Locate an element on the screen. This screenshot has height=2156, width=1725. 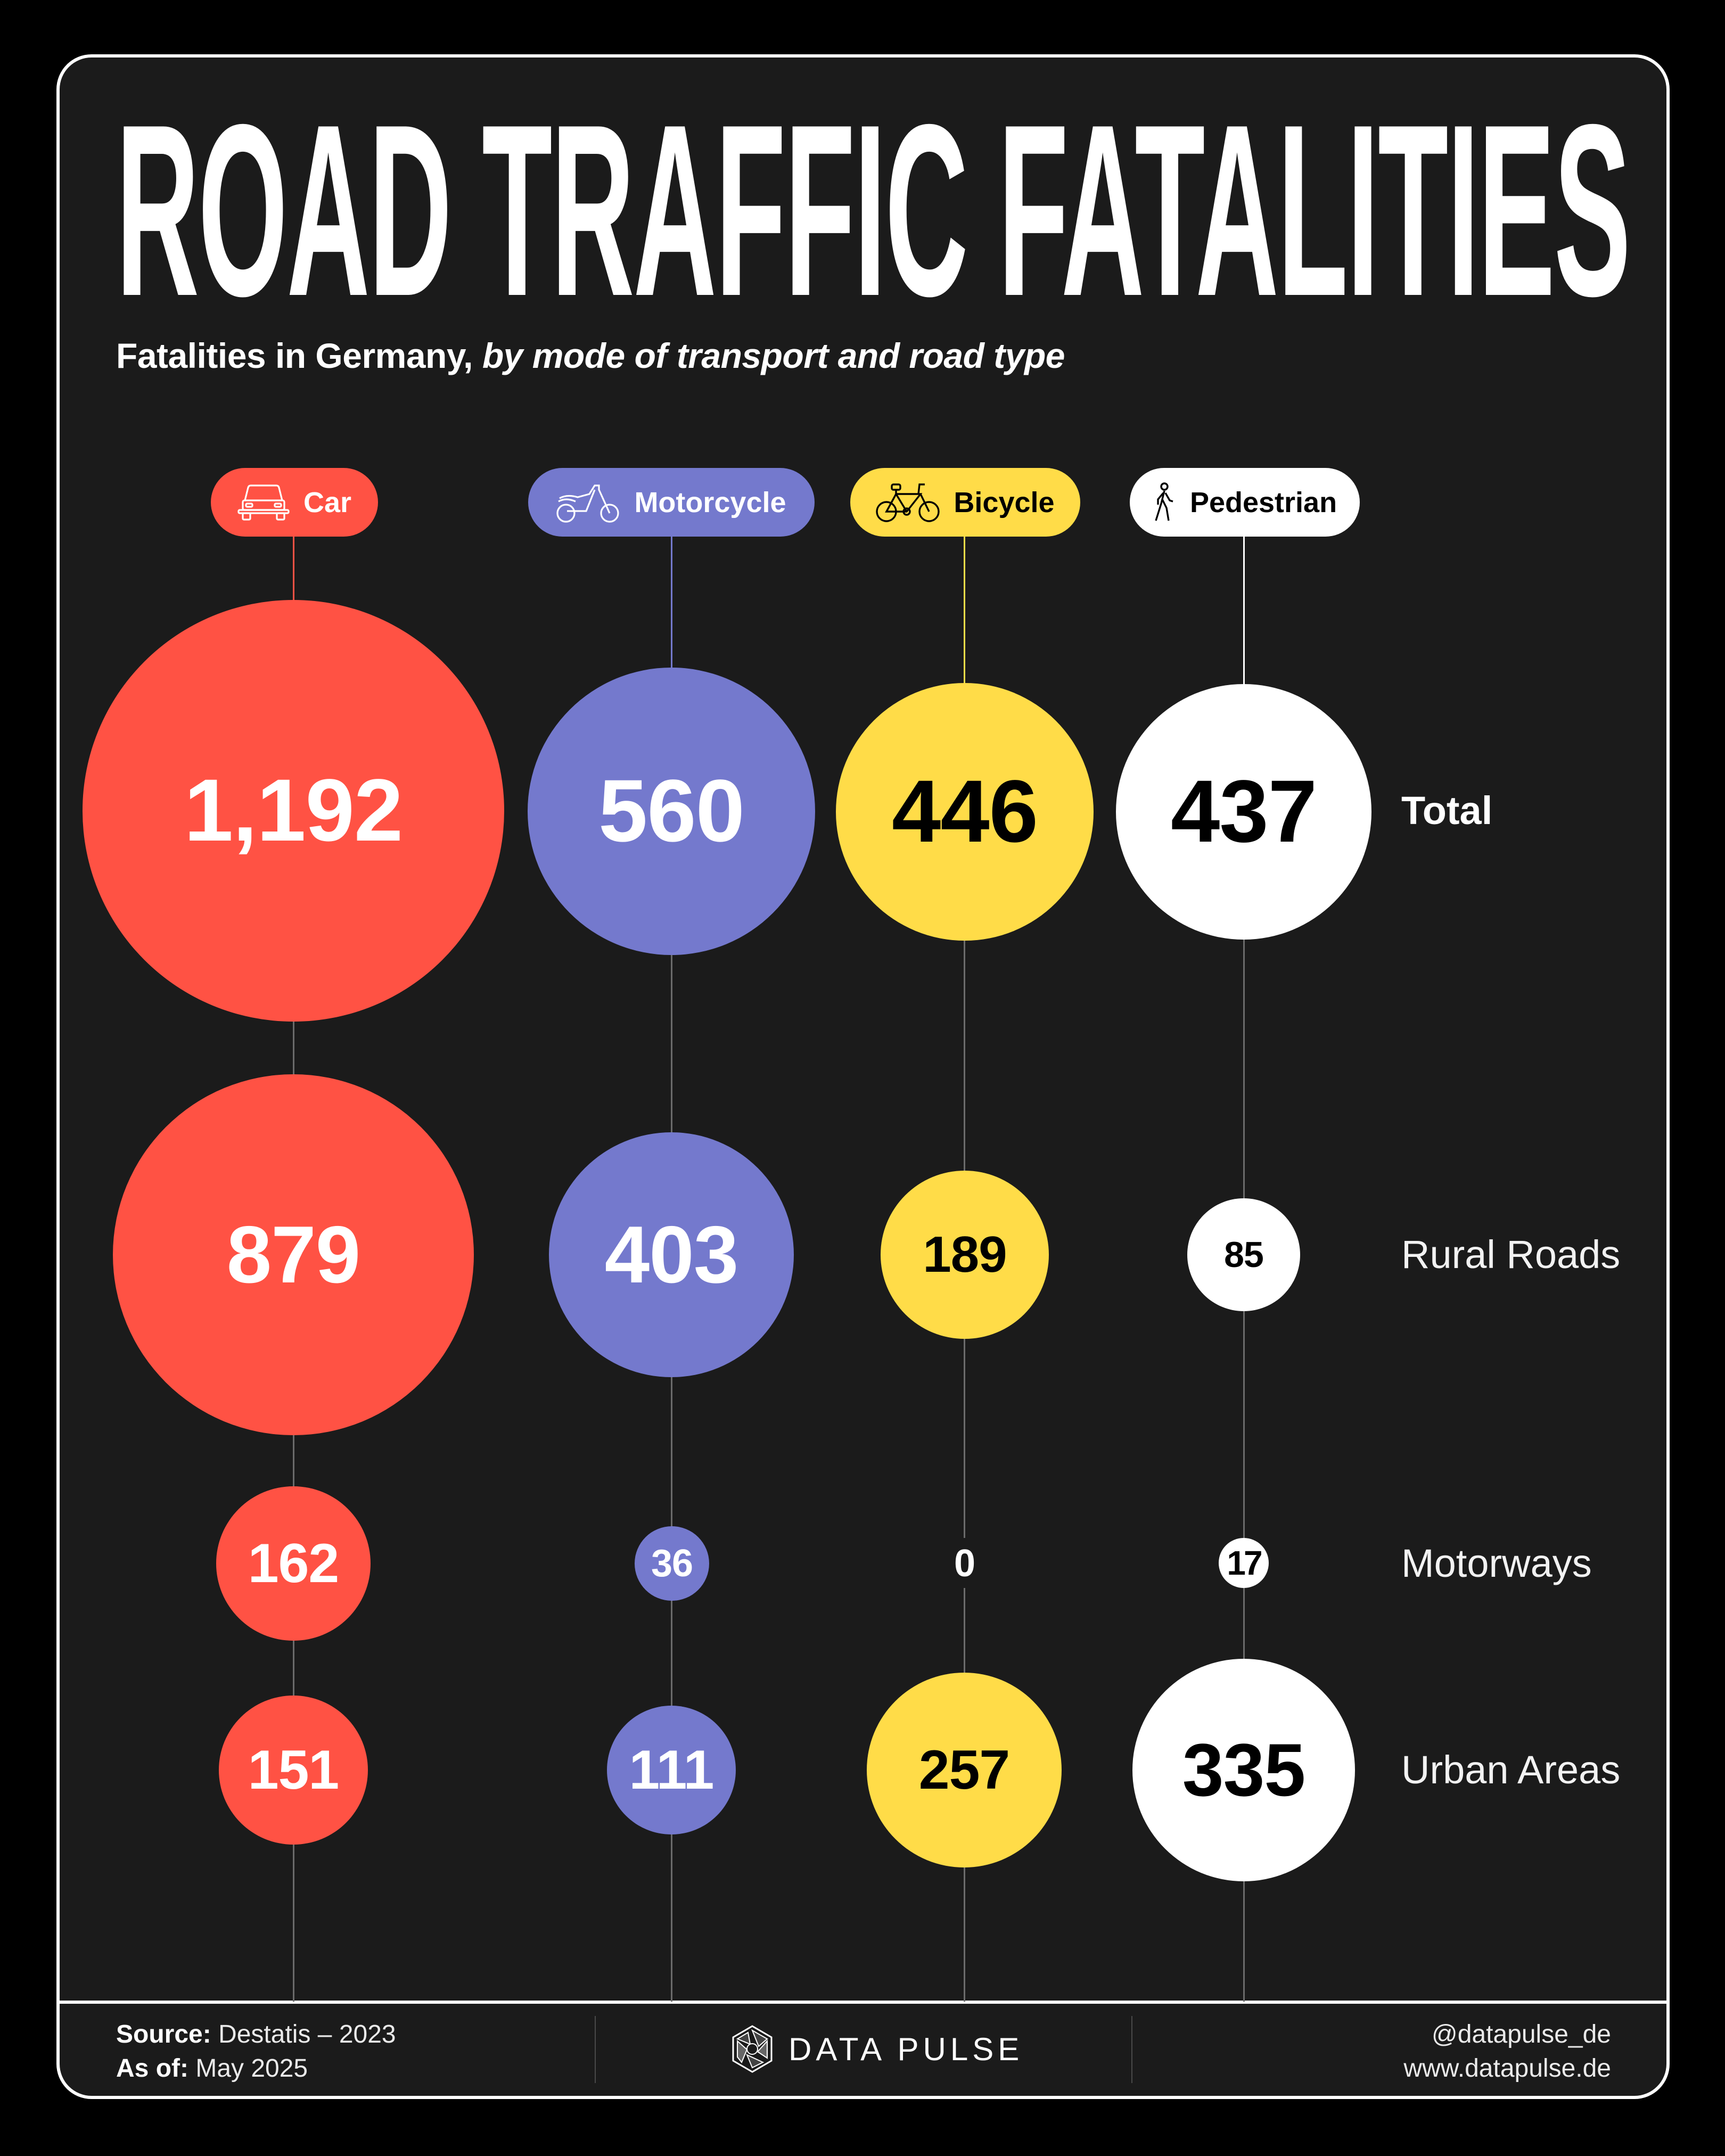
subtitle-plain: Fatalities in Germany, is located at coordinates (295, 355).